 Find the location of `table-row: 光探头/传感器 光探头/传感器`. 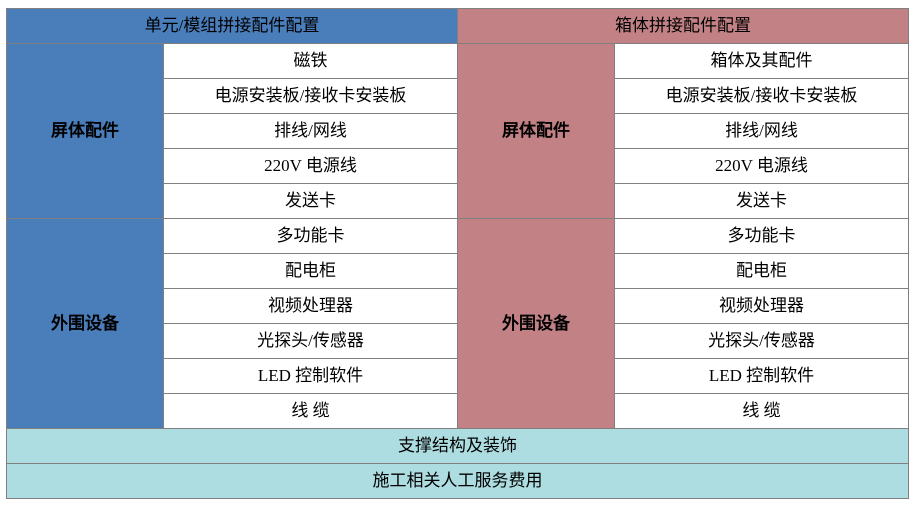

table-row: 光探头/传感器 光探头/传感器 is located at coordinates (458, 341).